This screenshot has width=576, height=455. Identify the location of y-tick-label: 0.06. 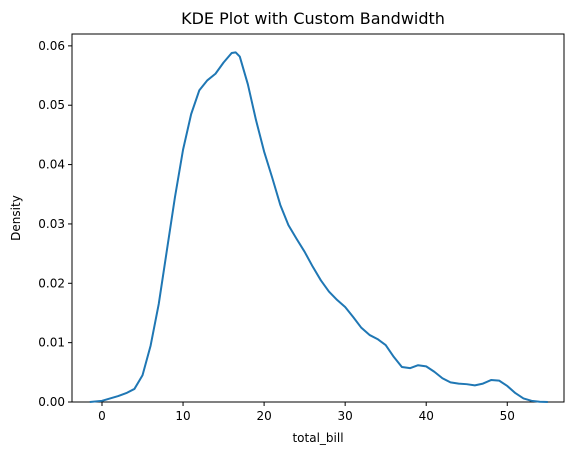
(51, 46).